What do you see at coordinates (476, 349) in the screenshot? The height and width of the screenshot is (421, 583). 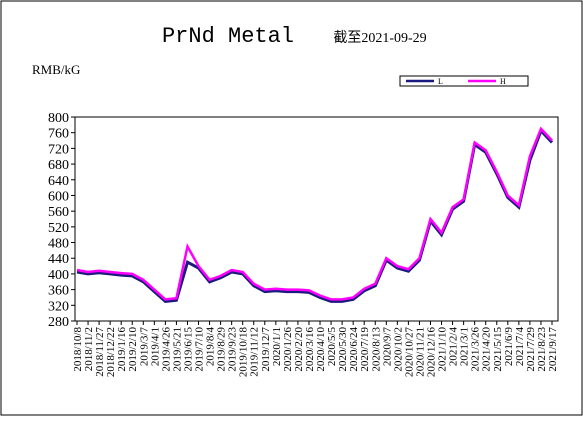 I see `x-tick-label: 2021/3/26` at bounding box center [476, 349].